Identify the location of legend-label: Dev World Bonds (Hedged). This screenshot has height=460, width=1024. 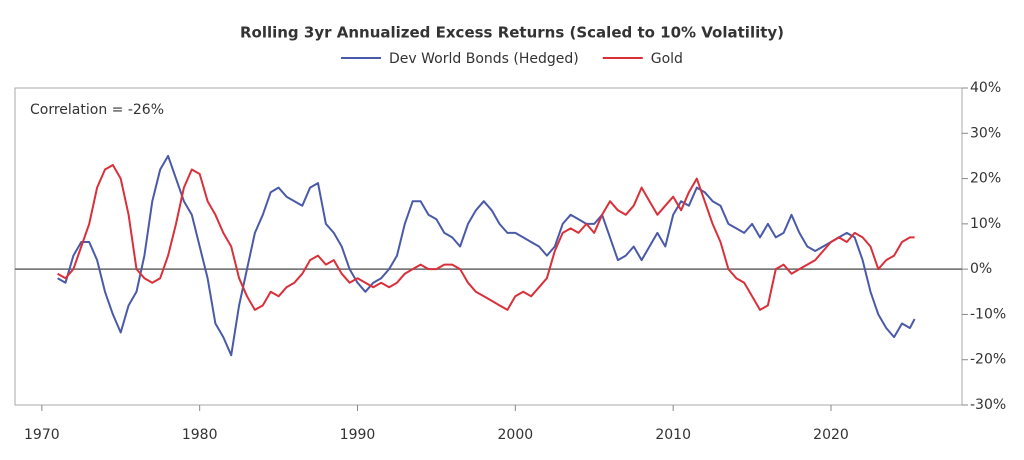
(484, 59).